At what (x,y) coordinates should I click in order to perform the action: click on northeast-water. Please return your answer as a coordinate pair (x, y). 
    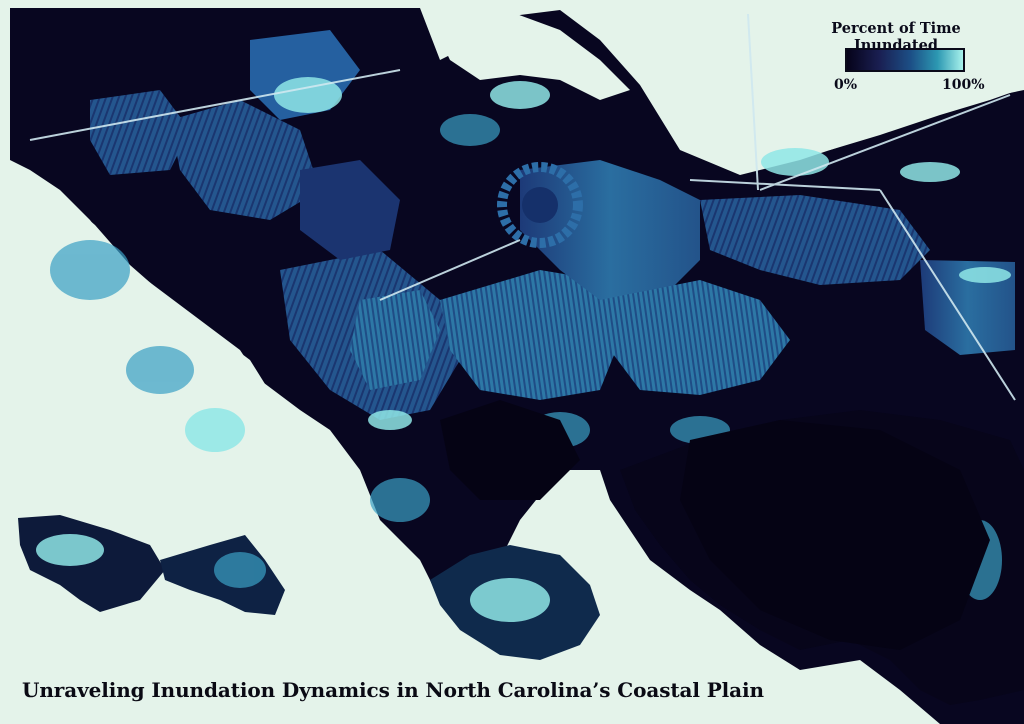
    Looking at the image, I should click on (892, 81).